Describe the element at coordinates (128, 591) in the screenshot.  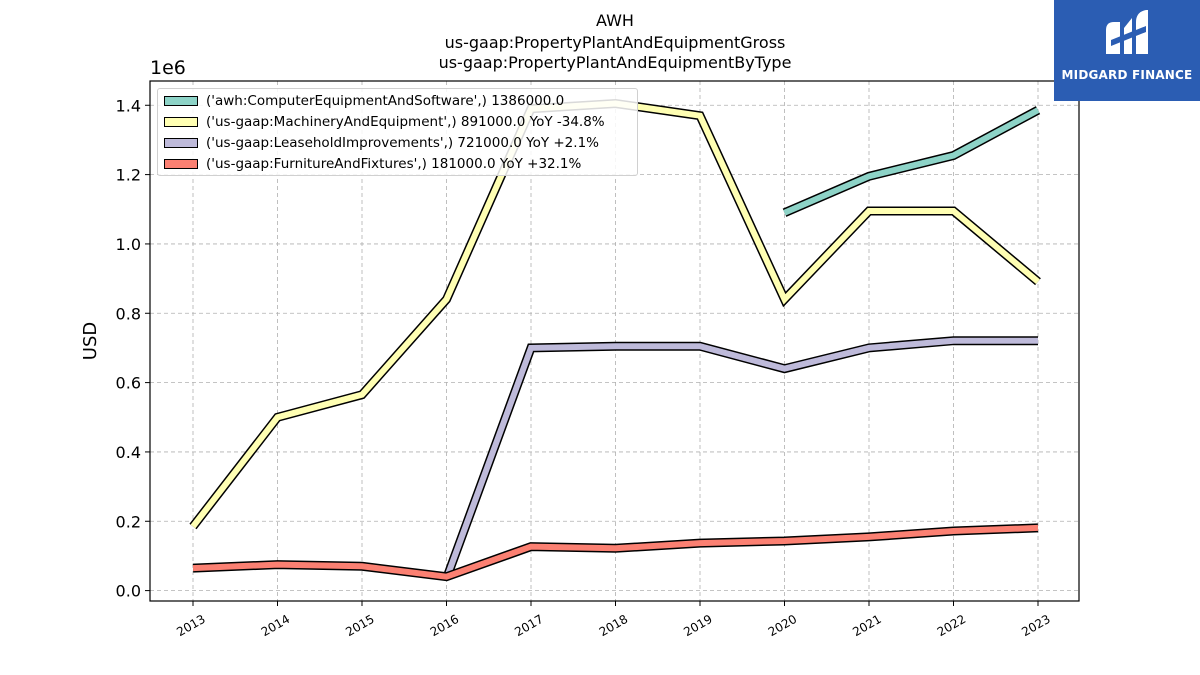
I see `y-tick-label: 0.0` at that location.